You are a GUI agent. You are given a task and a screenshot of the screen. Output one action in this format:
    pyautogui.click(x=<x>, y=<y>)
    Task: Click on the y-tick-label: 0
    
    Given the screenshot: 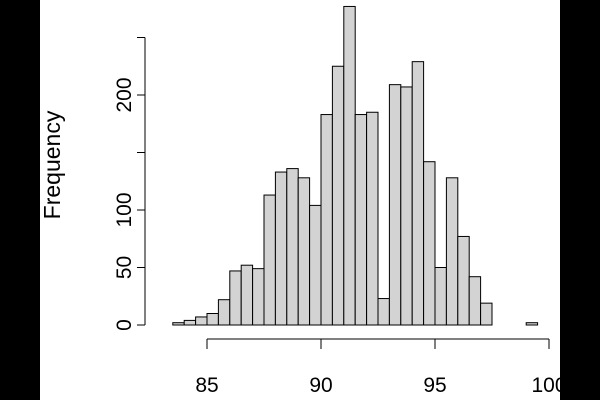 What is the action you would take?
    pyautogui.click(x=124, y=325)
    